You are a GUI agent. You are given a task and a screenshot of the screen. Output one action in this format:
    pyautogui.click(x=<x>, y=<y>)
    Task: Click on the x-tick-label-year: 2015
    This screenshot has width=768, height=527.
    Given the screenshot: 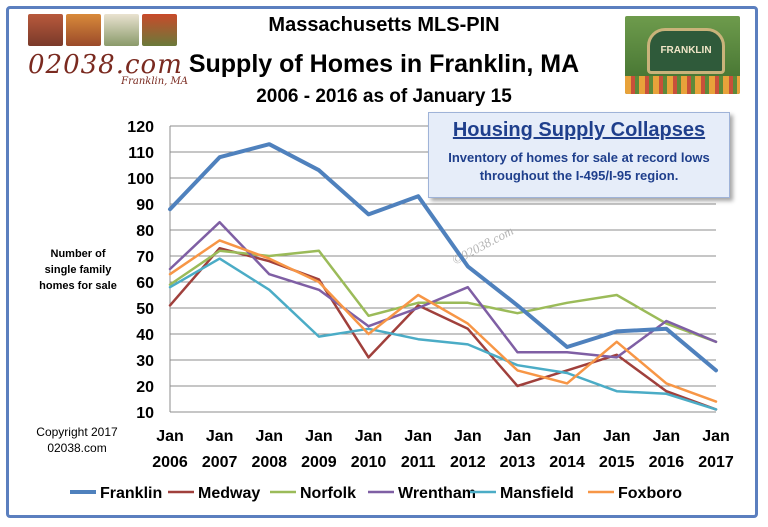 What is the action you would take?
    pyautogui.click(x=617, y=462)
    